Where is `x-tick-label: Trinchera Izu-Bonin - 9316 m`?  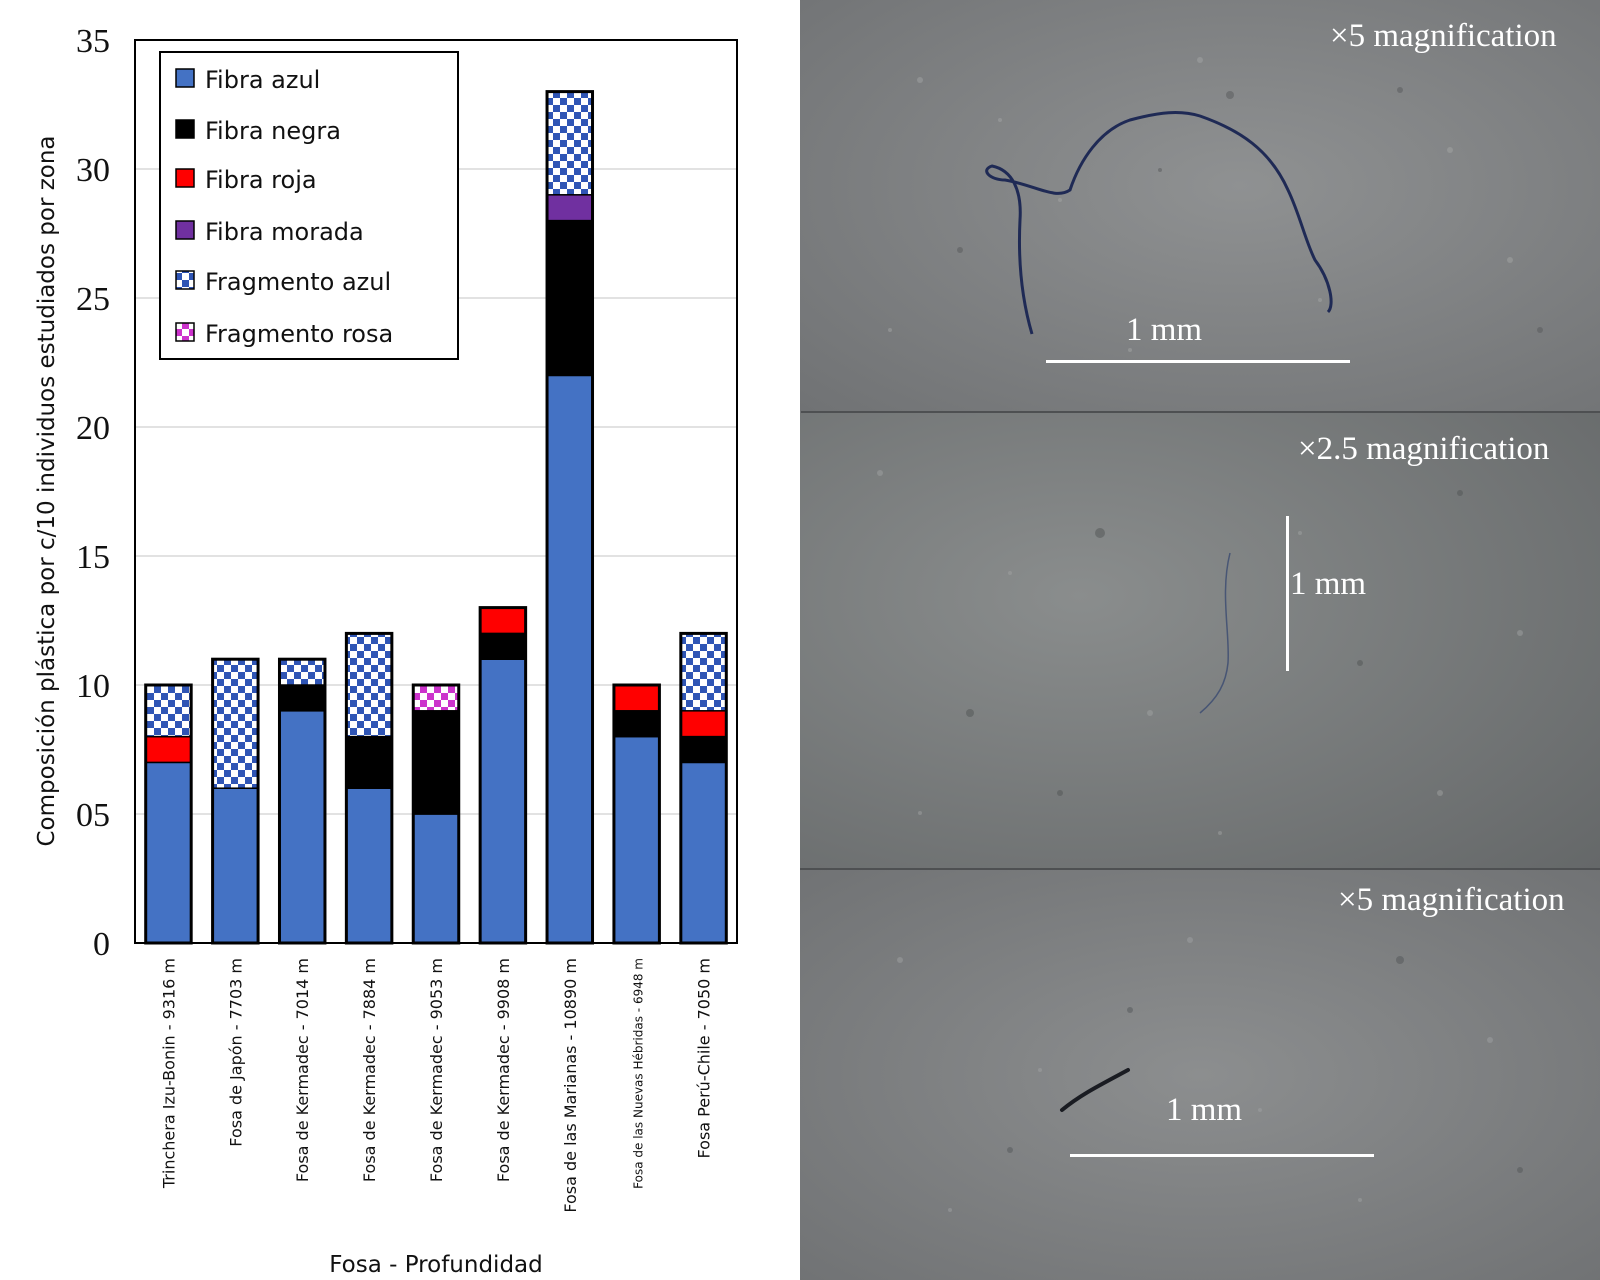 x-tick-label: Trinchera Izu-Bonin - 9316 m is located at coordinates (168, 1073).